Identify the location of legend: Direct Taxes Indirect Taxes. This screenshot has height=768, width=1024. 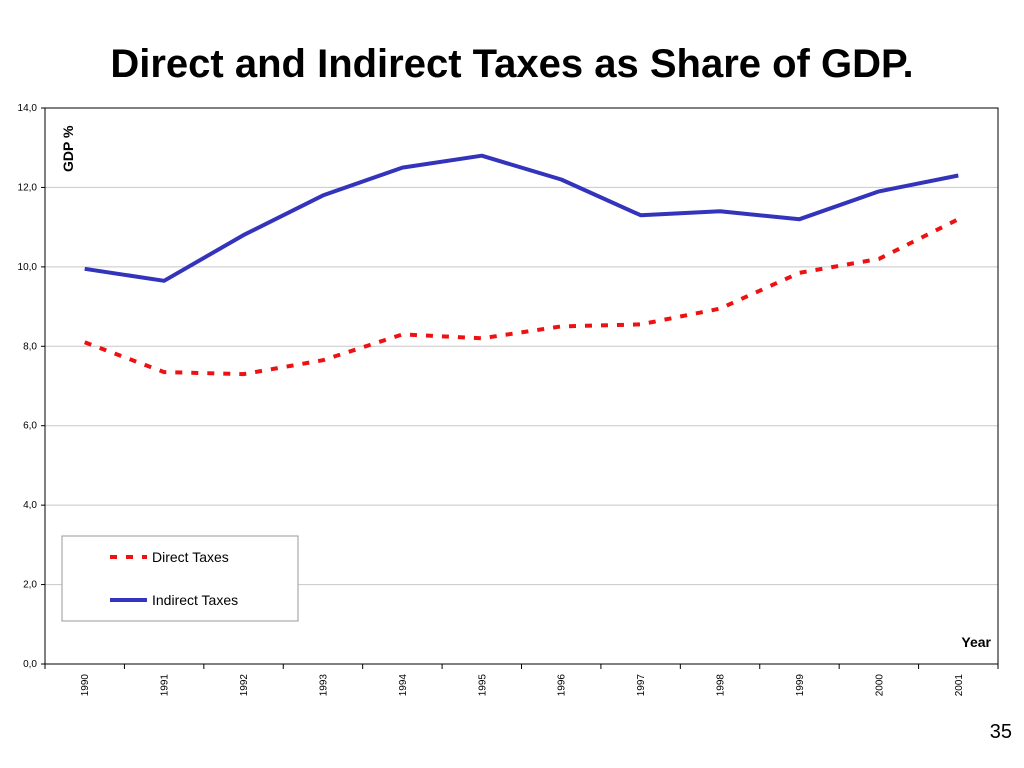
(180, 578).